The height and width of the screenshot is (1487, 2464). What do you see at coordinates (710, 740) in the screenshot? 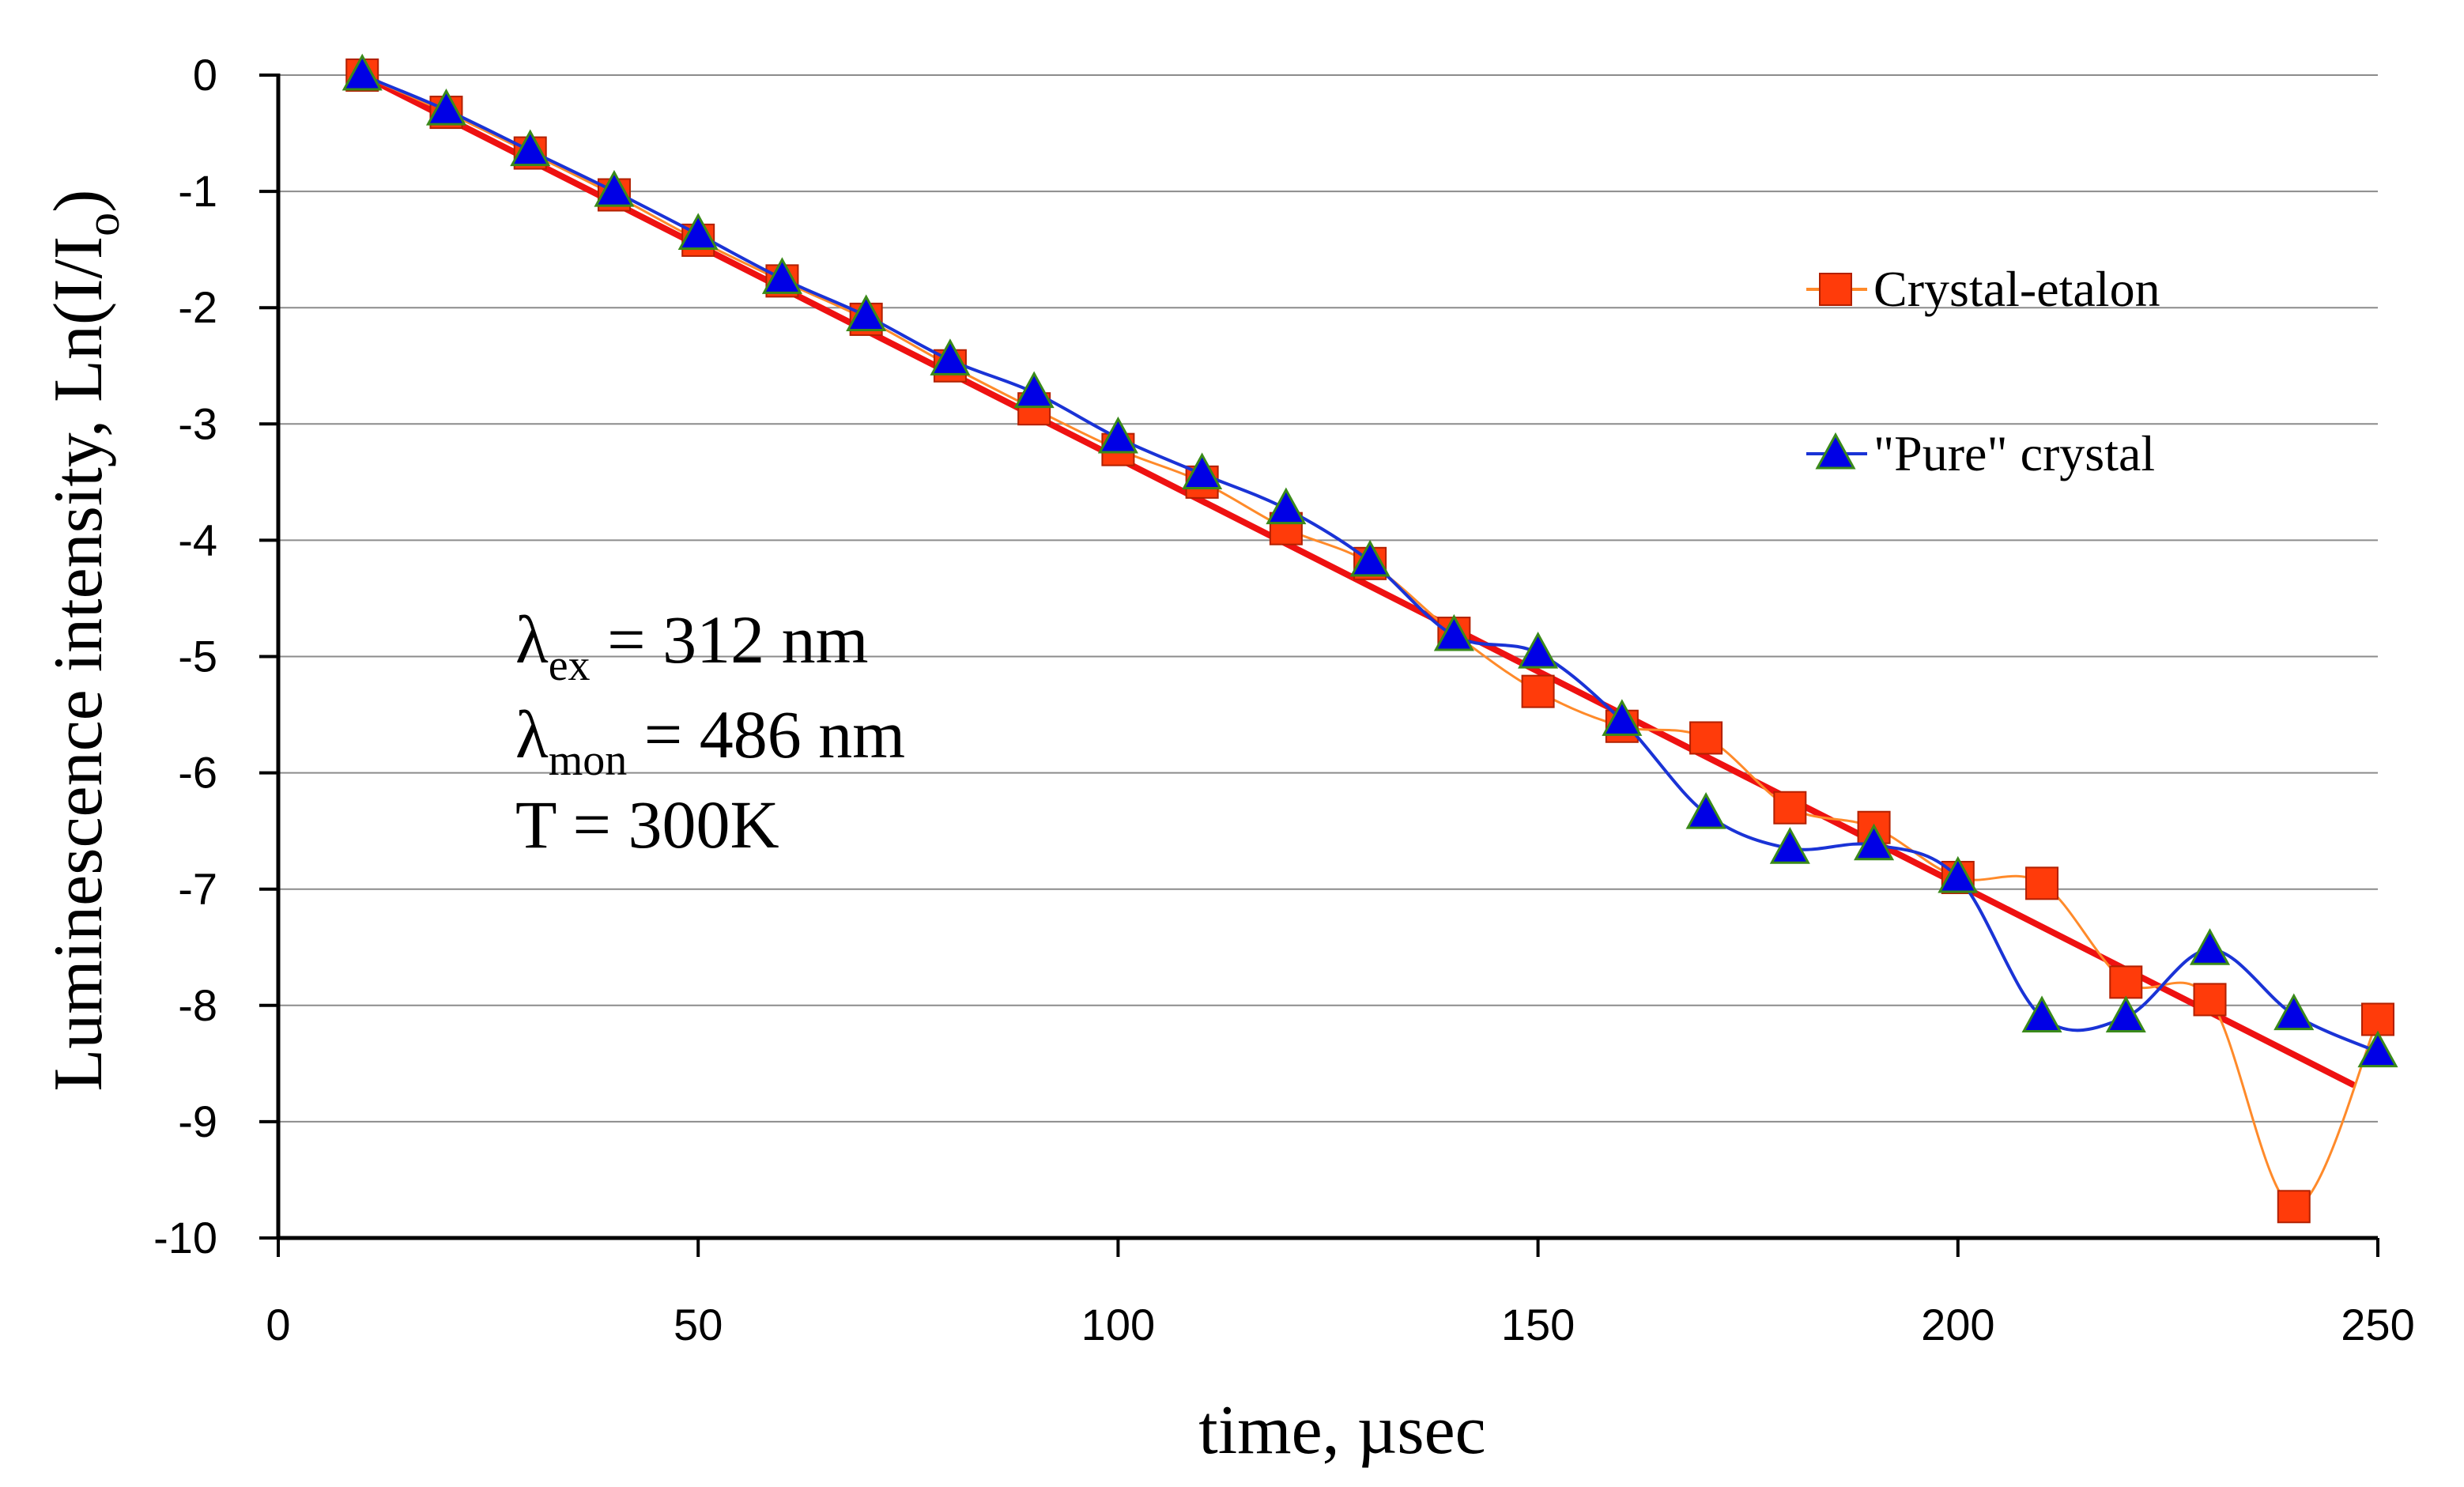
I see `annotation-monitoring-wavelength: λmon = 486 nm` at bounding box center [710, 740].